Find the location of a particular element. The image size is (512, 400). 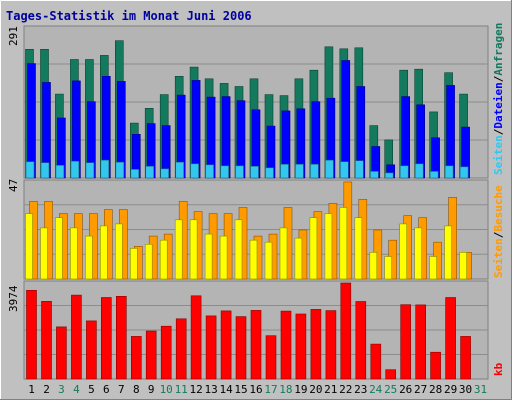

legend-dateien: Dateien is located at coordinates (498, 105).